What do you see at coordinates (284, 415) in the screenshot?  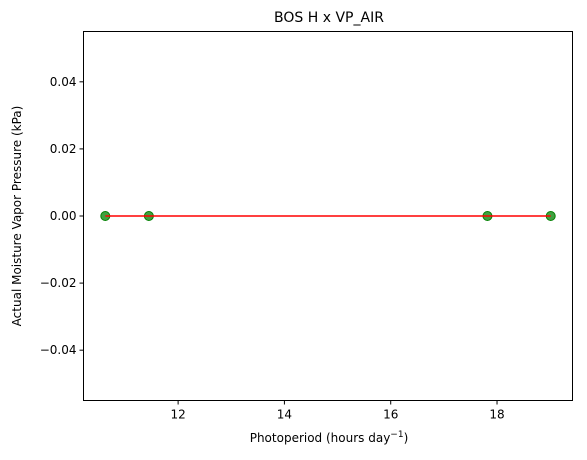 I see `x-tick-label: 14` at bounding box center [284, 415].